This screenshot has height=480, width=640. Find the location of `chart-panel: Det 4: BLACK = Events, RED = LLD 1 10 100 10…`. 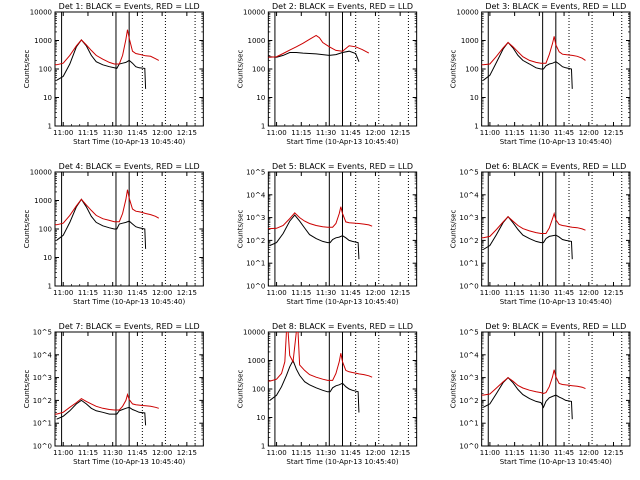

chart-panel: Det 4: BLACK = Events, RED = LLD 1 10 100 10… is located at coordinates (113, 234).